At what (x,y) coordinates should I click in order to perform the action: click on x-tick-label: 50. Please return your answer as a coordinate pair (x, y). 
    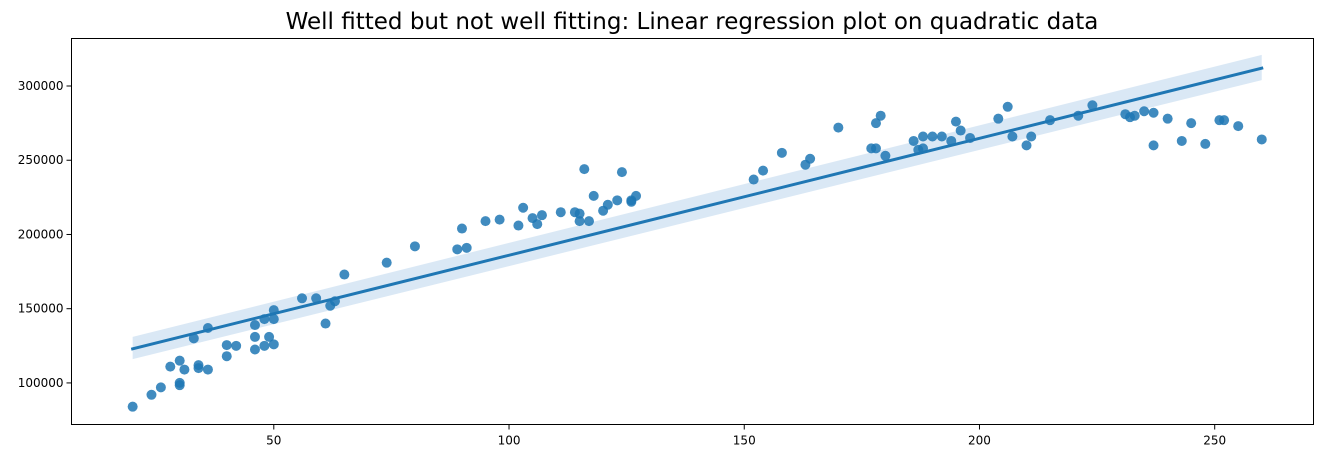
    Looking at the image, I should click on (273, 441).